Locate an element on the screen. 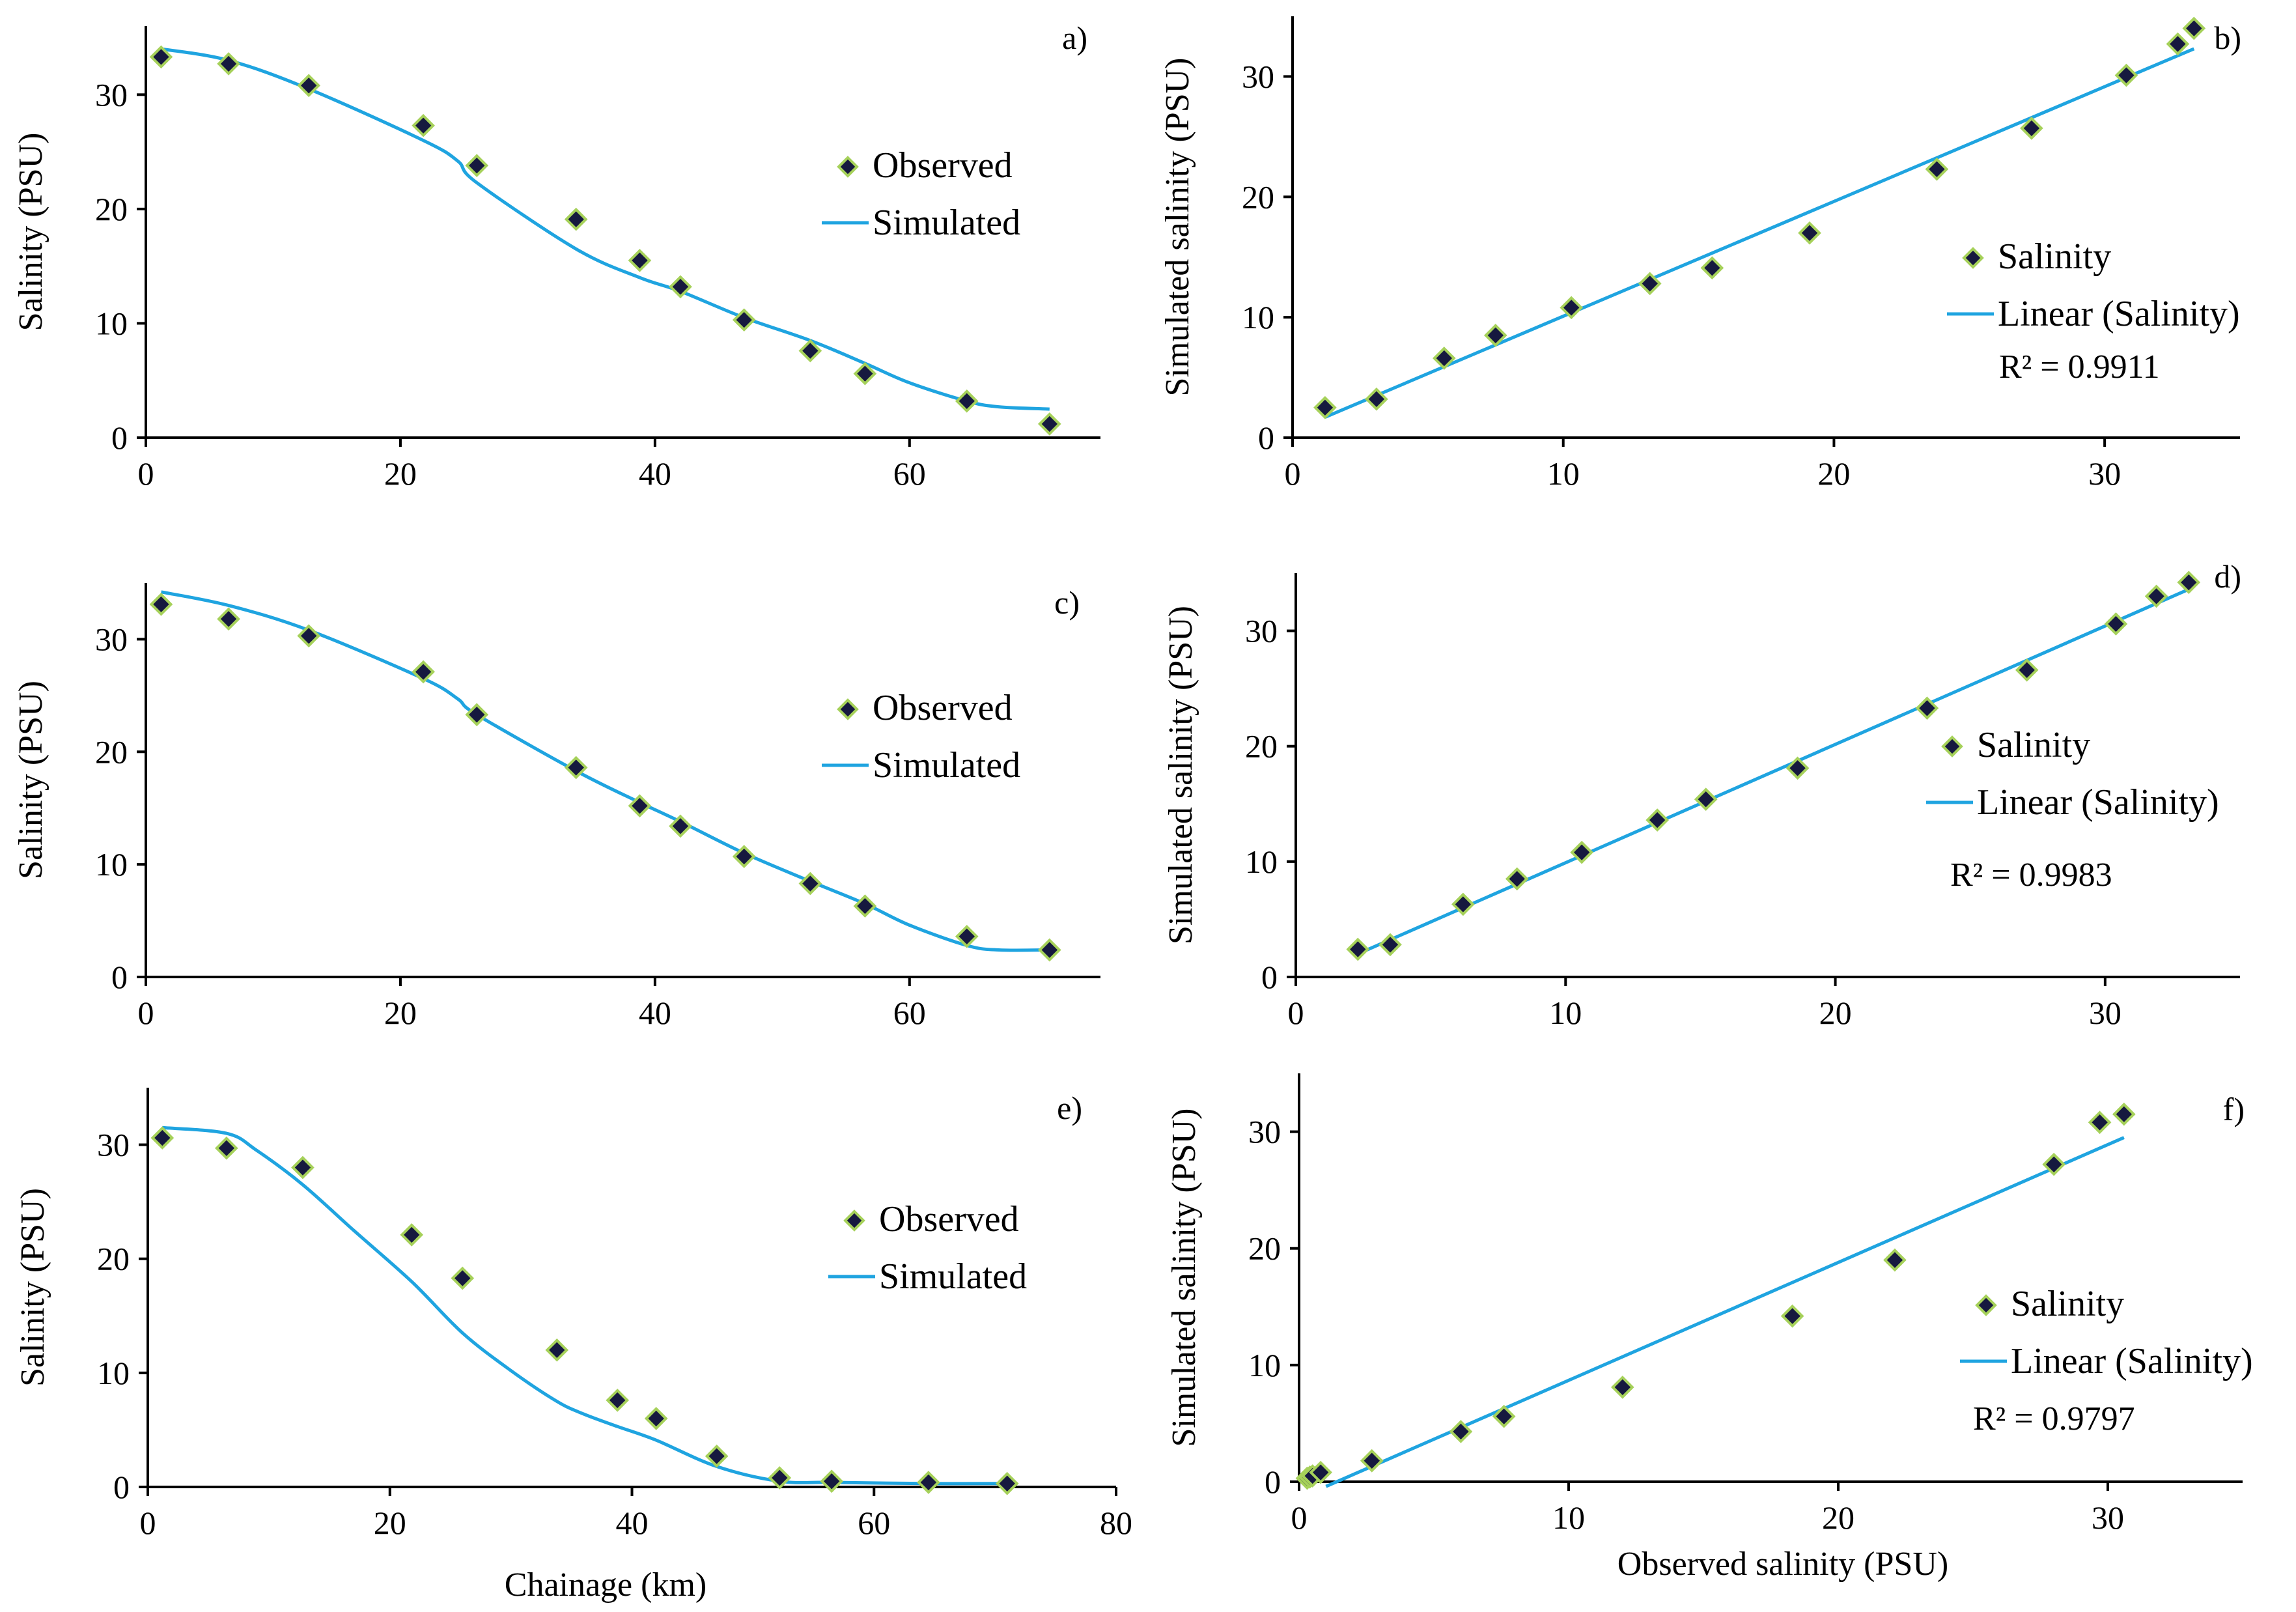 The height and width of the screenshot is (1612, 2296). f-y-tick-label: 30 is located at coordinates (1265, 1132).